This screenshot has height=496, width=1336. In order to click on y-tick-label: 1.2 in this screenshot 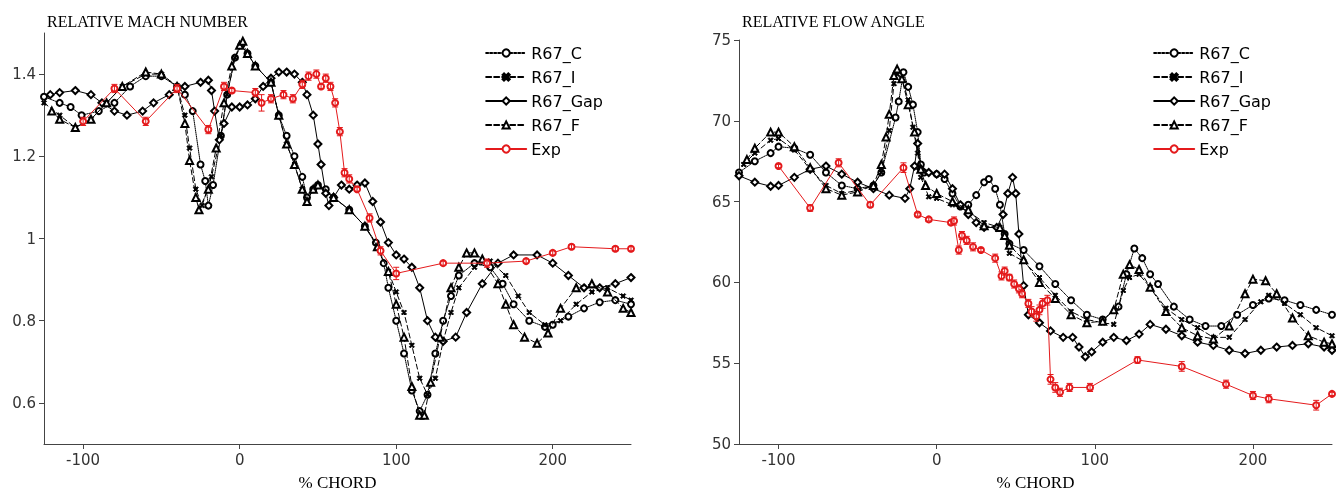, I will do `click(24, 156)`.